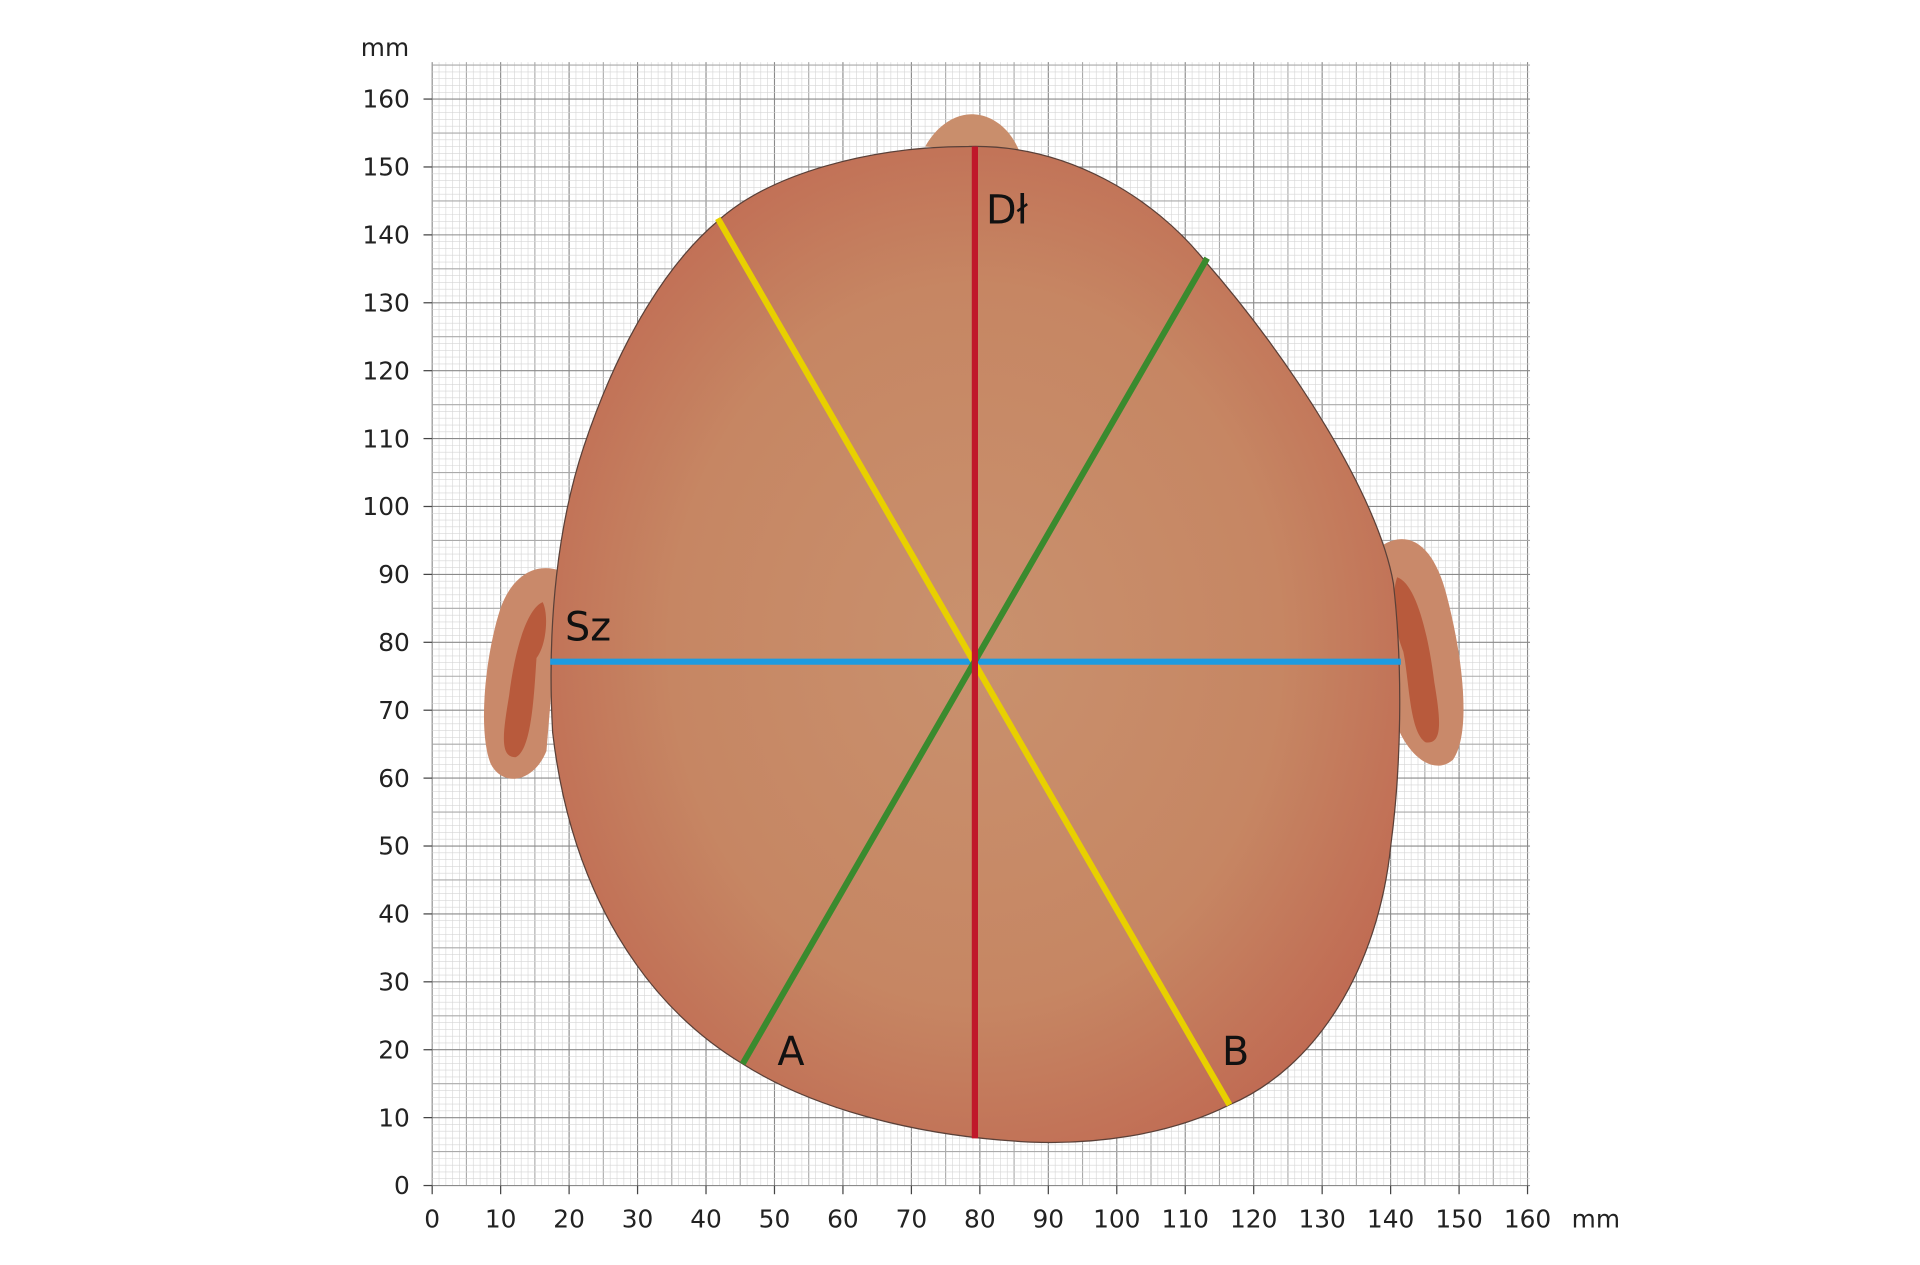 Image resolution: width=1920 pixels, height=1265 pixels. I want to click on y-tick-label: 80, so click(394, 642).